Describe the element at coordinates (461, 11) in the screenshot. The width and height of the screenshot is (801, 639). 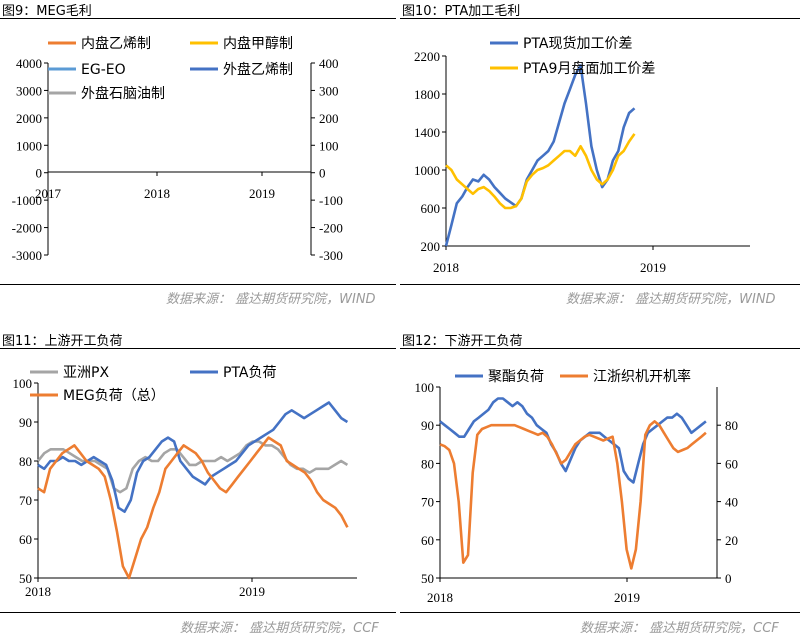
I see `chart-title: 图10：PTA加工毛利` at that location.